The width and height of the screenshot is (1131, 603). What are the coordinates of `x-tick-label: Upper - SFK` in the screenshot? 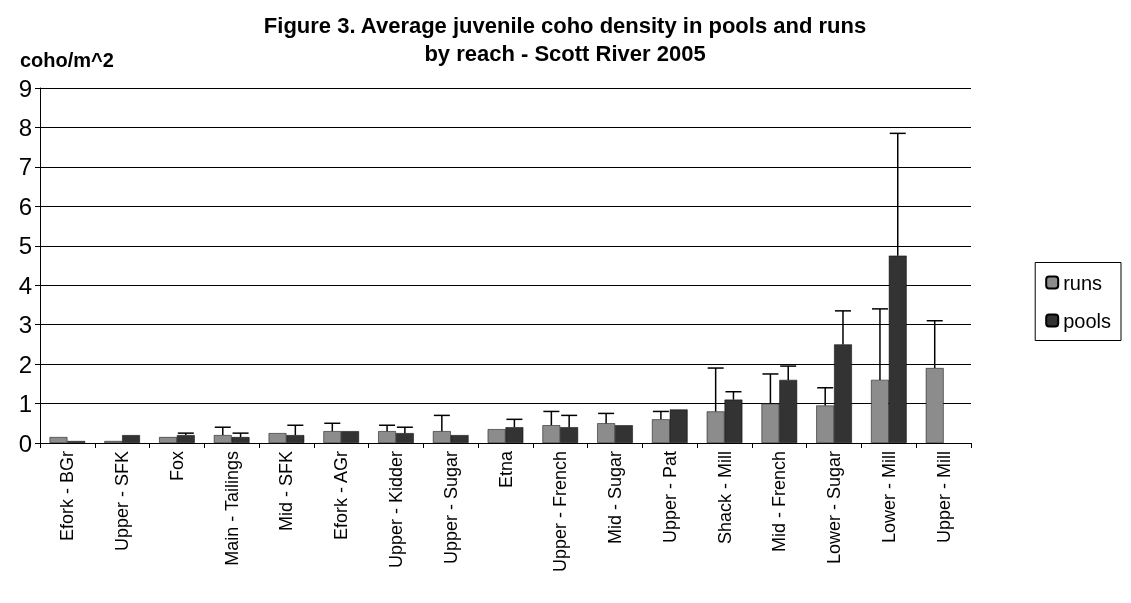 It's located at (122, 501).